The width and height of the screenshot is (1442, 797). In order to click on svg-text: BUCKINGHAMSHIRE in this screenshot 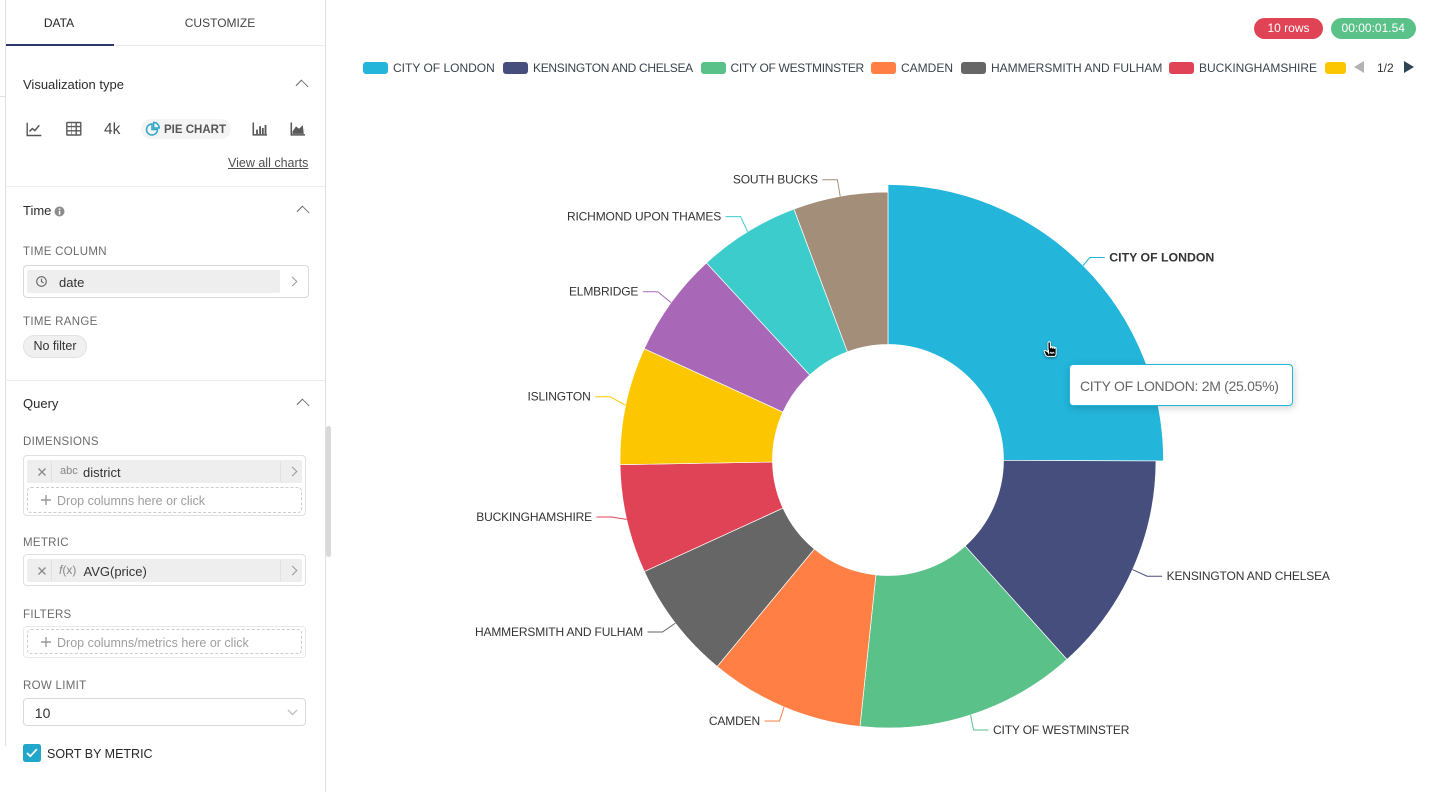, I will do `click(534, 517)`.